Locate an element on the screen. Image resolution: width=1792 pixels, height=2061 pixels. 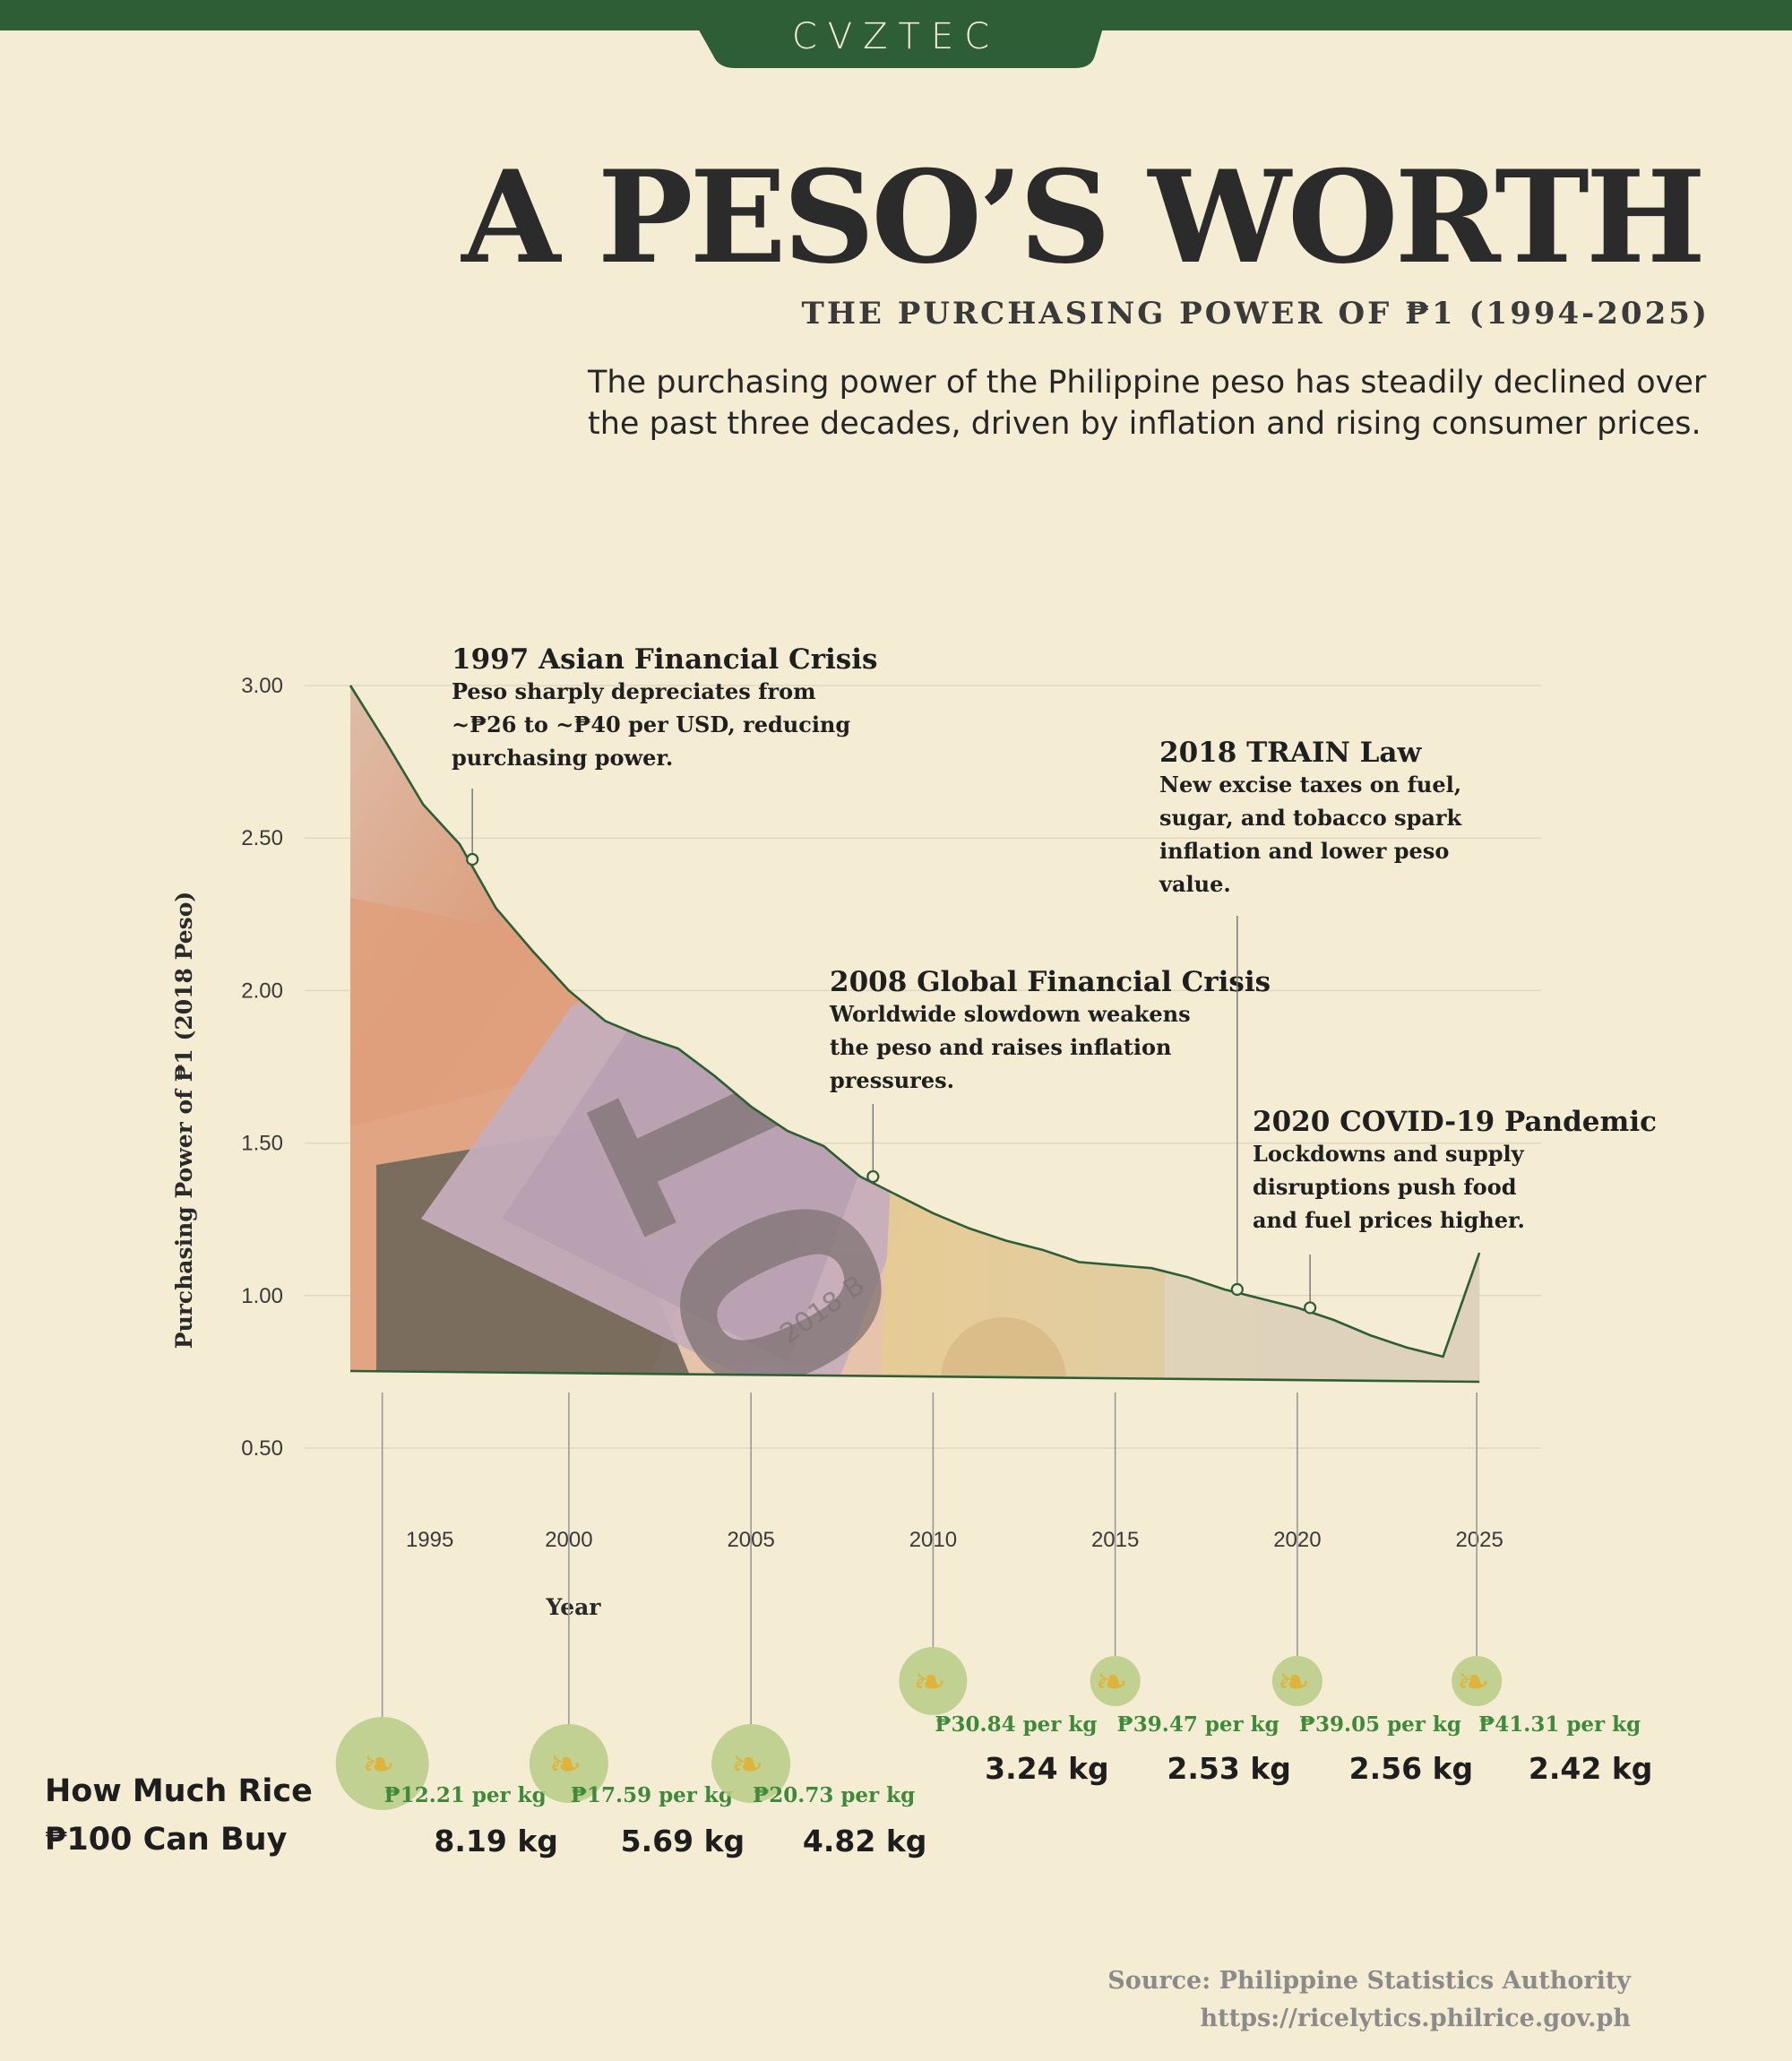
y-tick-label: 1.00 is located at coordinates (262, 1296).